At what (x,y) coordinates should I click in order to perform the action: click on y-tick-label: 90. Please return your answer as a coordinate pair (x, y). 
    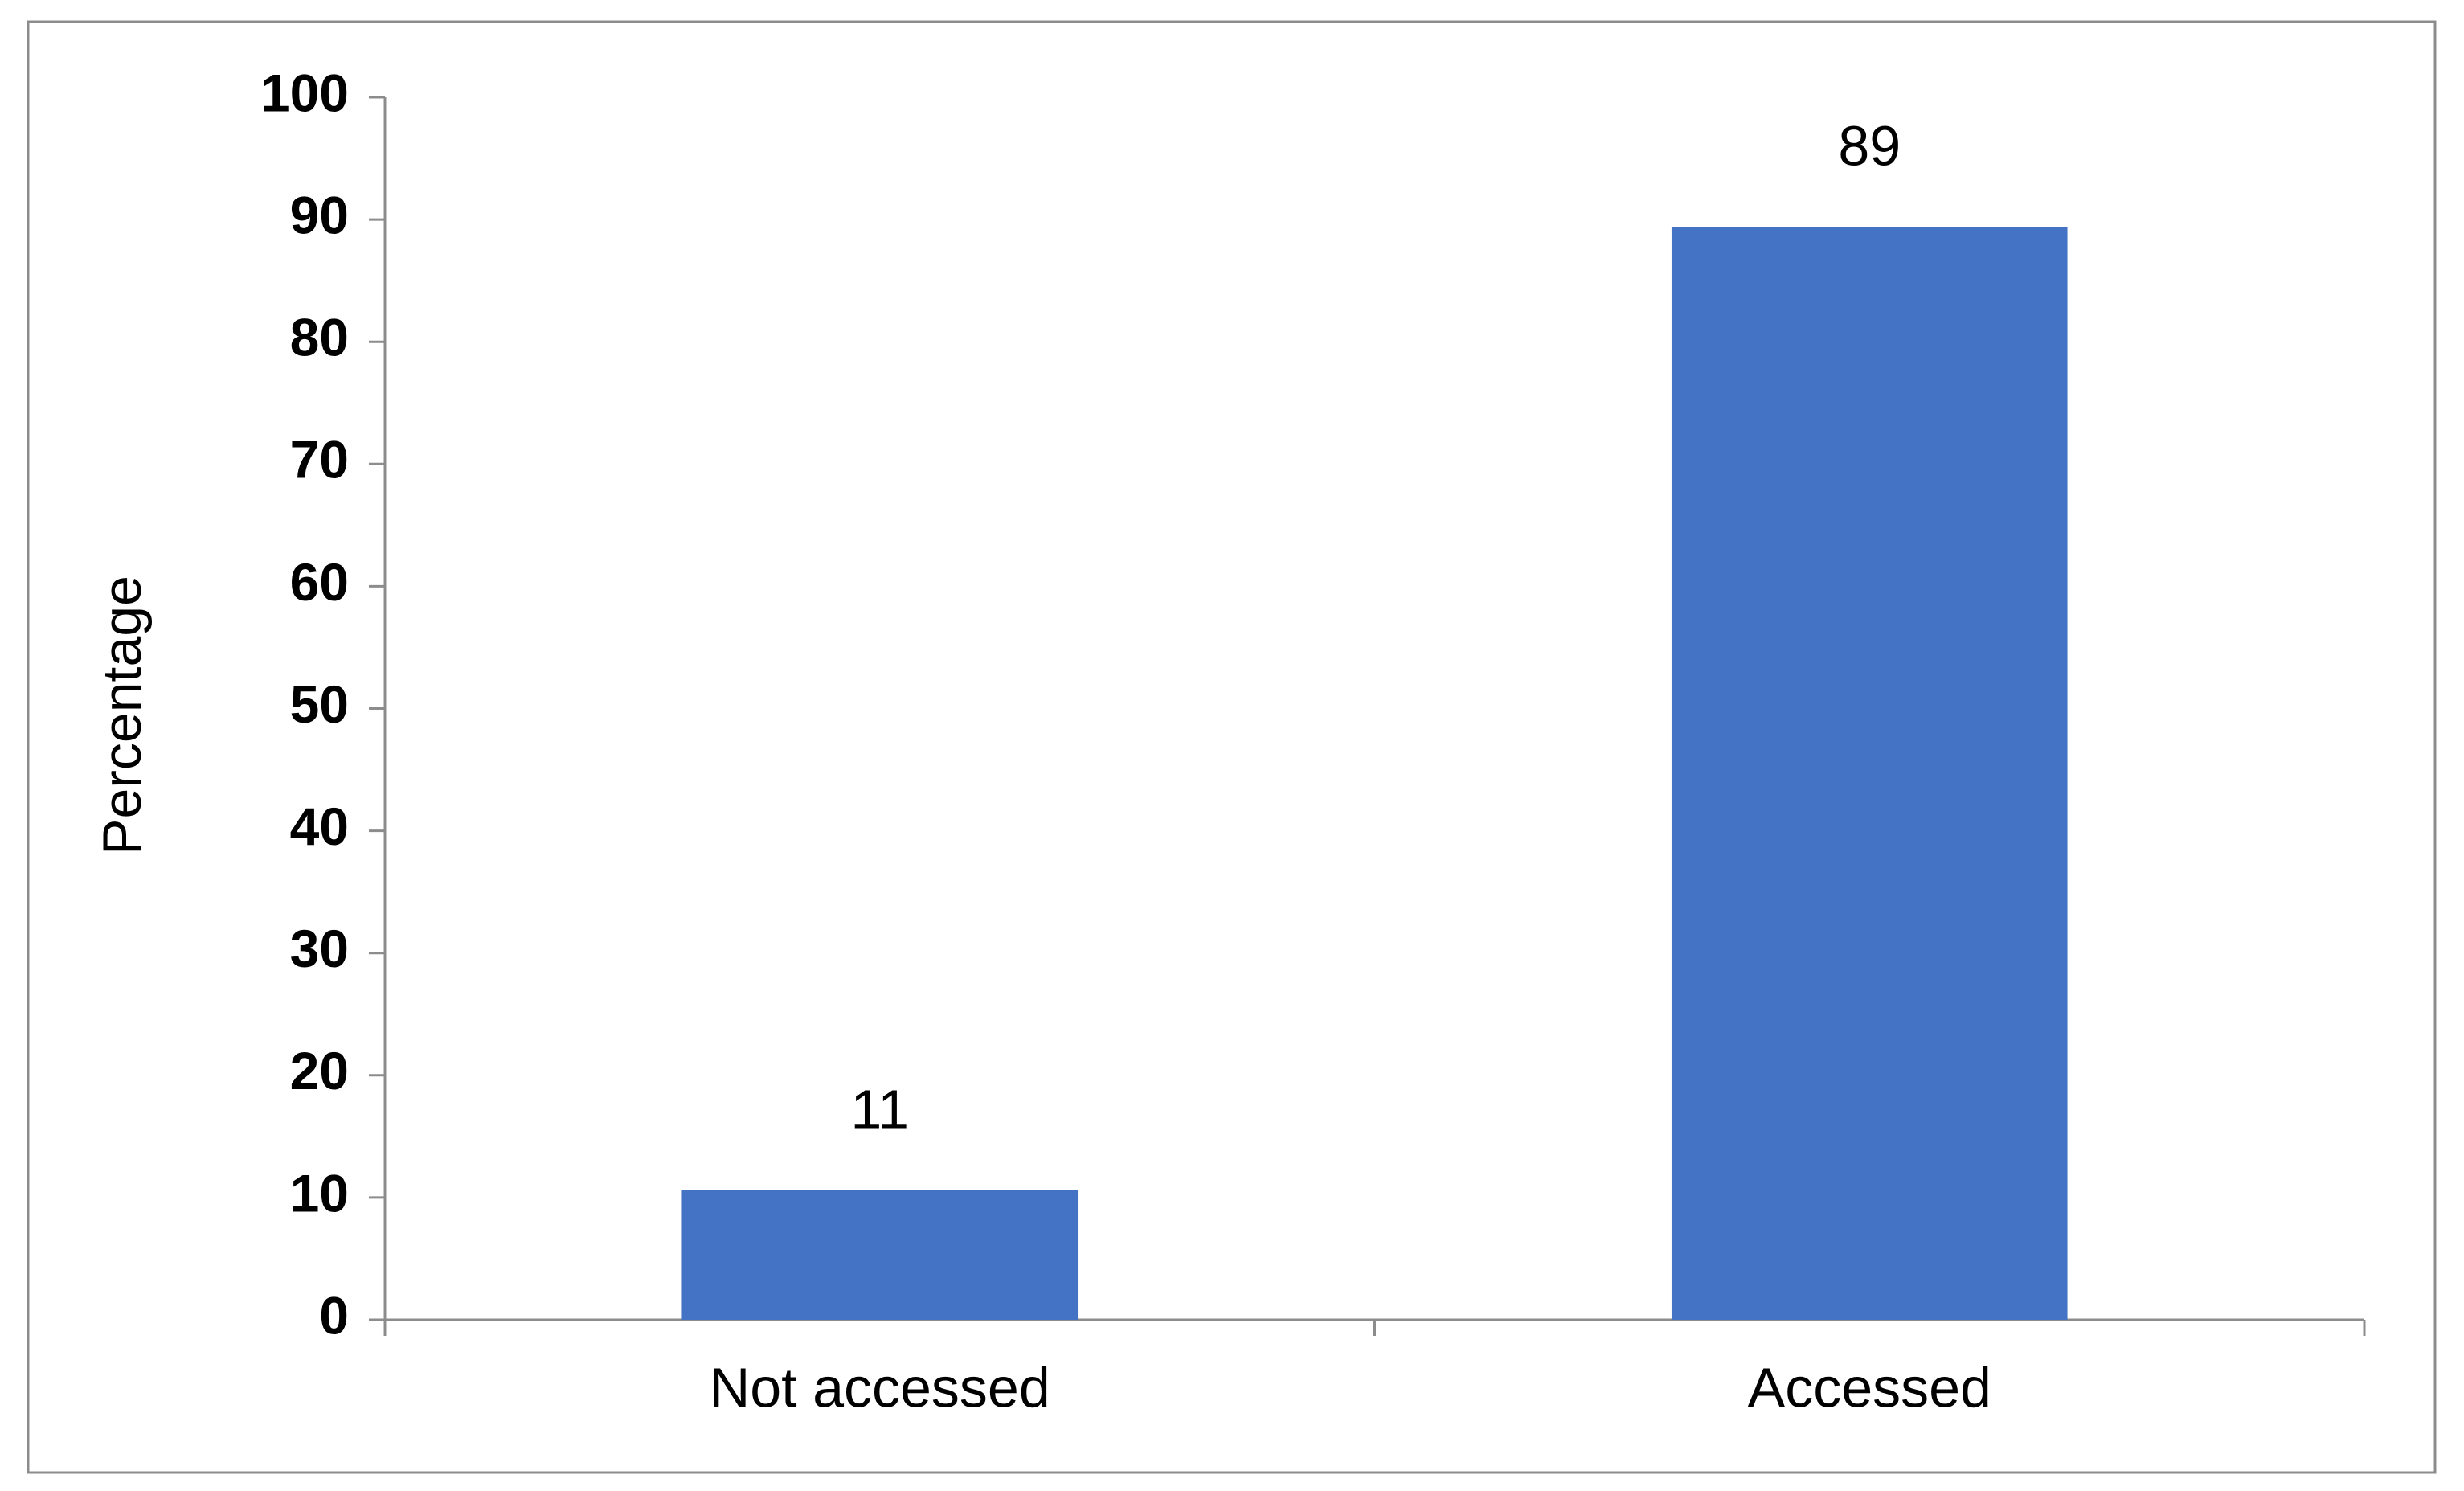
    Looking at the image, I should click on (319, 216).